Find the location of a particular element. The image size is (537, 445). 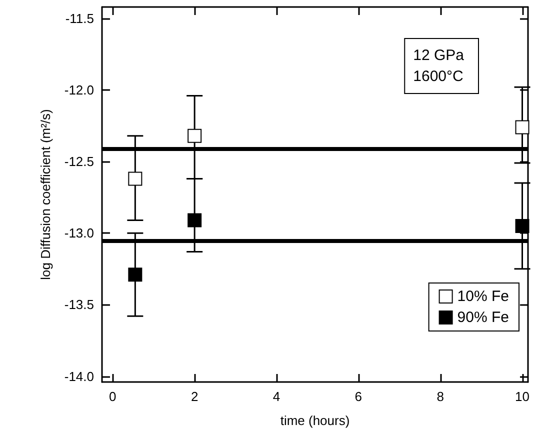

x-tick-label: 6 is located at coordinates (358, 396).